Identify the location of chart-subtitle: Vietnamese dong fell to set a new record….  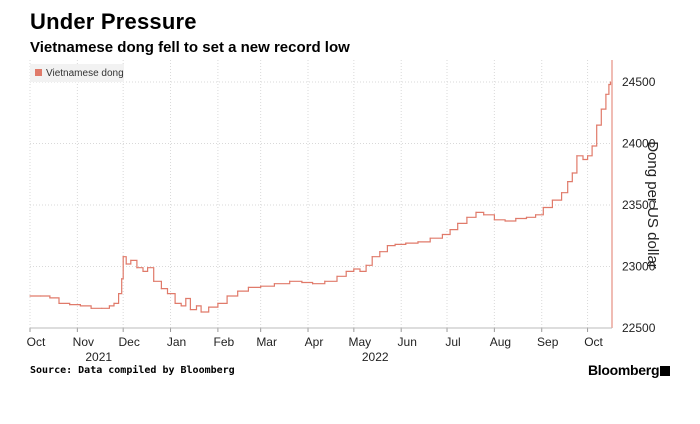
(190, 47).